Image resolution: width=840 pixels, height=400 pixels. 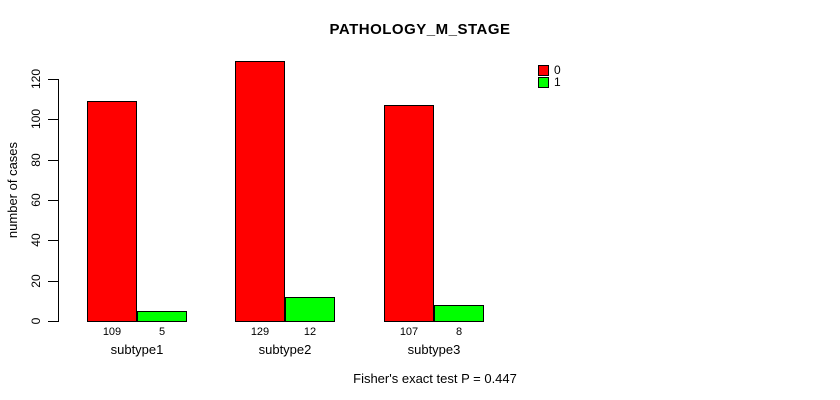 What do you see at coordinates (112, 332) in the screenshot?
I see `bar-value-subtype1-series0: 109` at bounding box center [112, 332].